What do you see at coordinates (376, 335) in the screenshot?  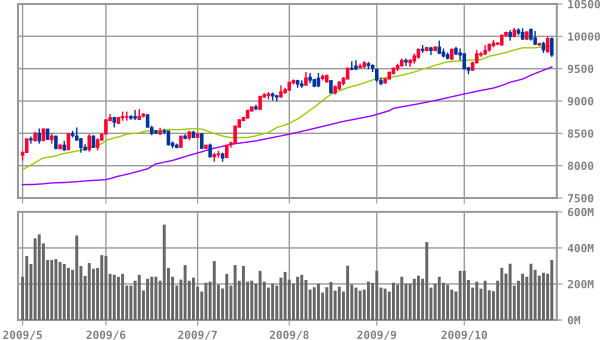 I see `x-tick-label: 2009/9` at bounding box center [376, 335].